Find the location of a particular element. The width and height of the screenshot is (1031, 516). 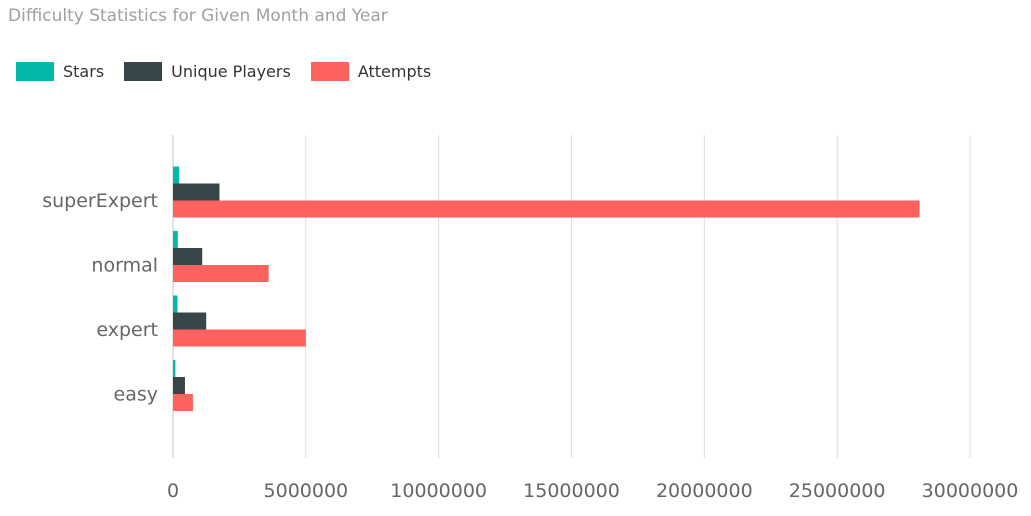

x-tick-label: 30000000 is located at coordinates (970, 491).